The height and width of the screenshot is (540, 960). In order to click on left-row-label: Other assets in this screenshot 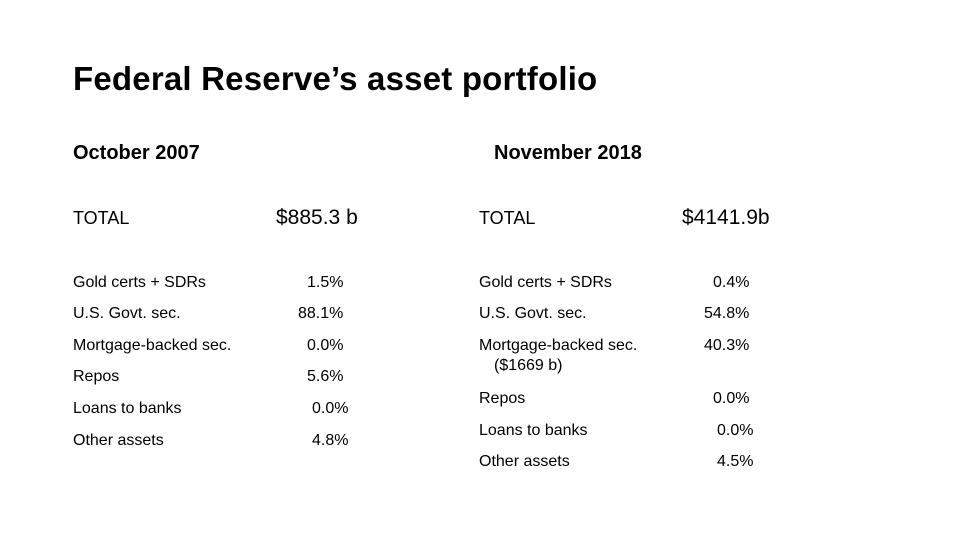, I will do `click(118, 440)`.